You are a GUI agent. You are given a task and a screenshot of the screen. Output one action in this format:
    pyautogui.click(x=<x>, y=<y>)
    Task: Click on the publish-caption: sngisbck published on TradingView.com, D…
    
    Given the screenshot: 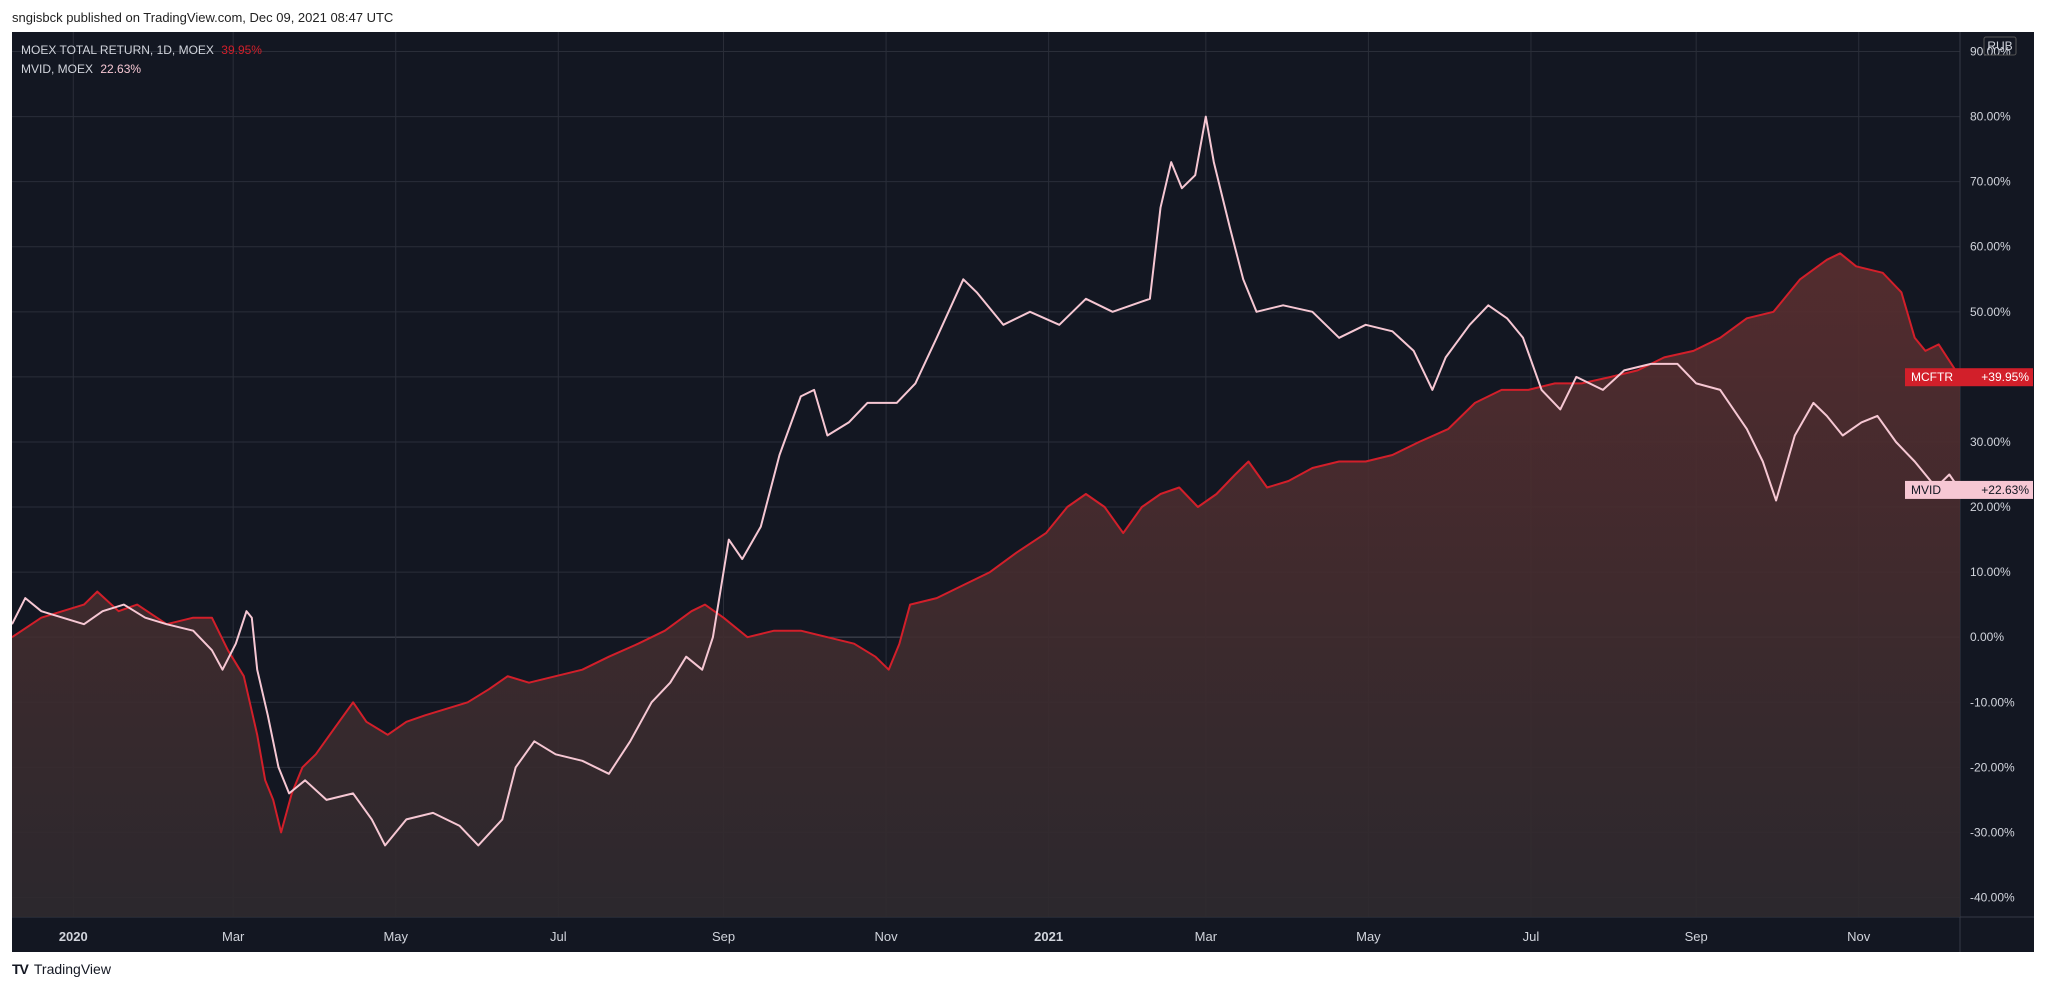 What is the action you would take?
    pyautogui.click(x=203, y=17)
    